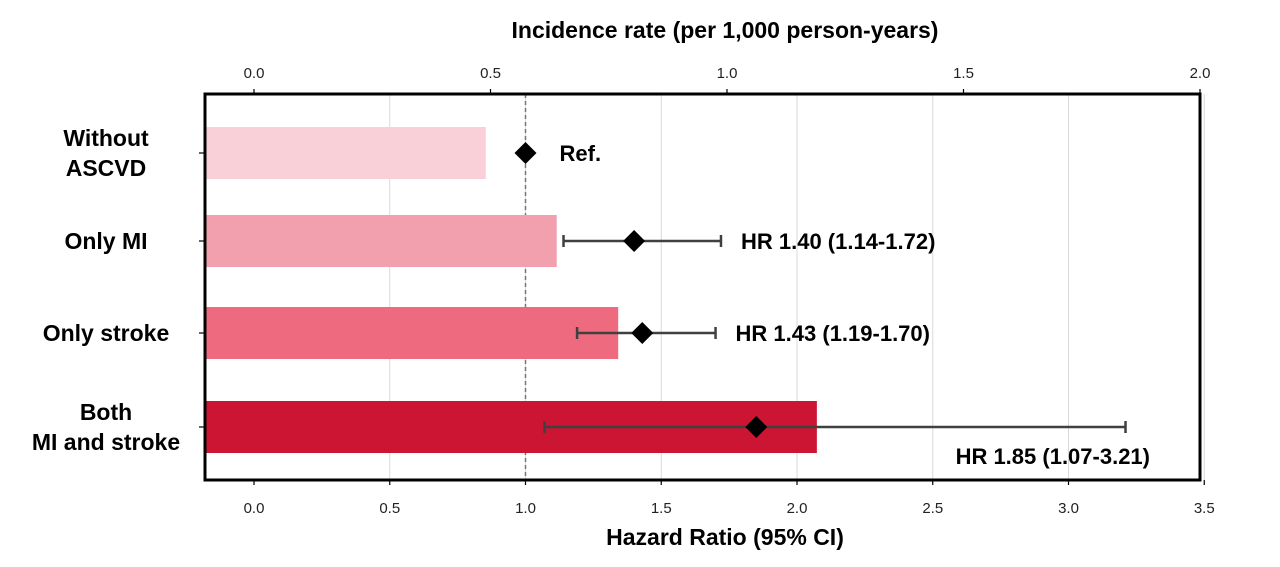 The image size is (1280, 567). I want to click on category-label: MI and stroke, so click(106, 442).